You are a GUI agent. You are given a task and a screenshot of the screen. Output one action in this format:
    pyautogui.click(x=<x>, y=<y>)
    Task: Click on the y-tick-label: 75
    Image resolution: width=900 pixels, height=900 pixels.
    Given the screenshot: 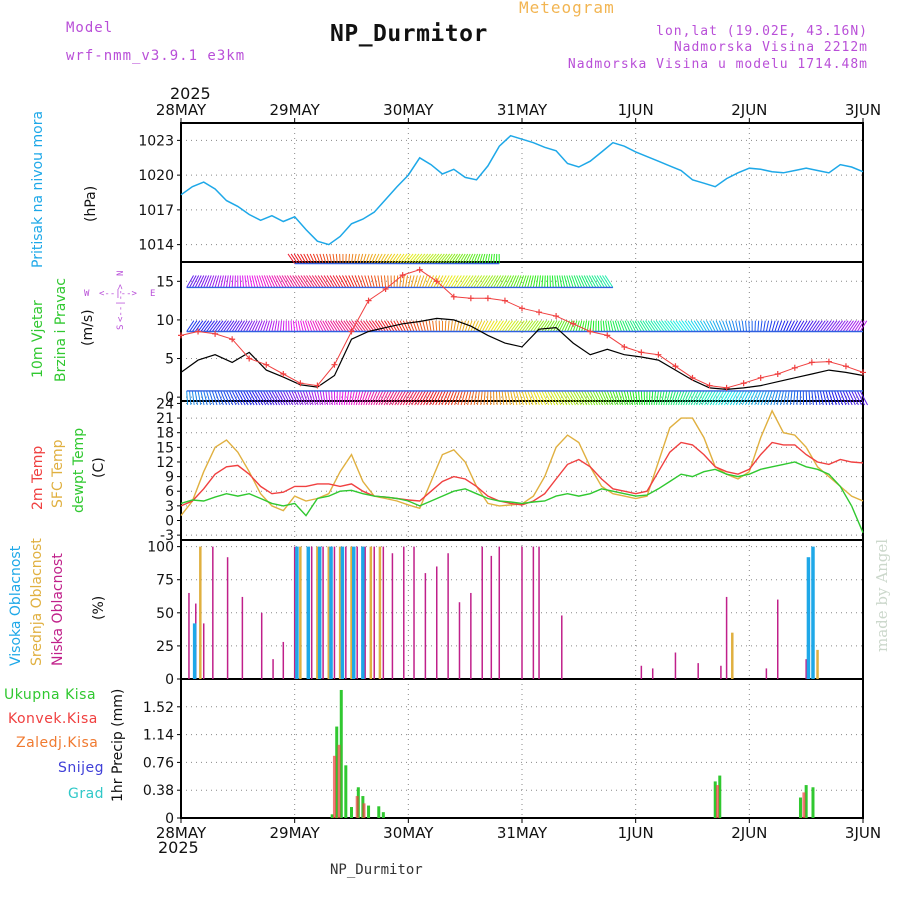 What is the action you would take?
    pyautogui.click(x=165, y=581)
    